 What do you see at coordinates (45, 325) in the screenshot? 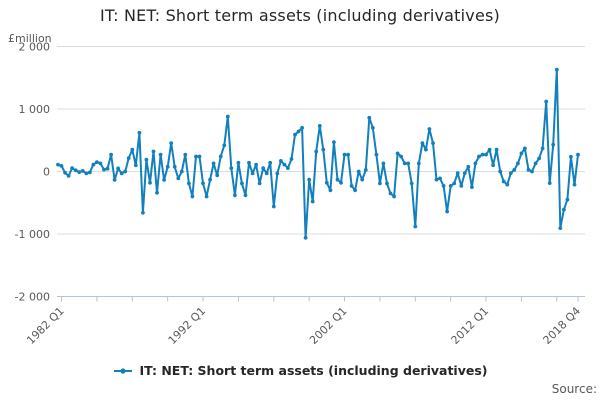
I see `x-tick-label: 1982 Q1` at bounding box center [45, 325].